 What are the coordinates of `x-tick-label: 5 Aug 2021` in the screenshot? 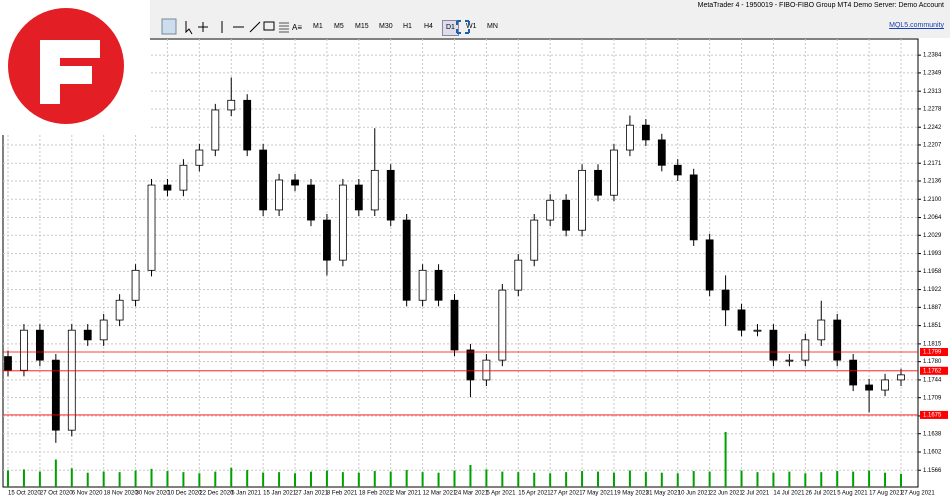 It's located at (852, 494).